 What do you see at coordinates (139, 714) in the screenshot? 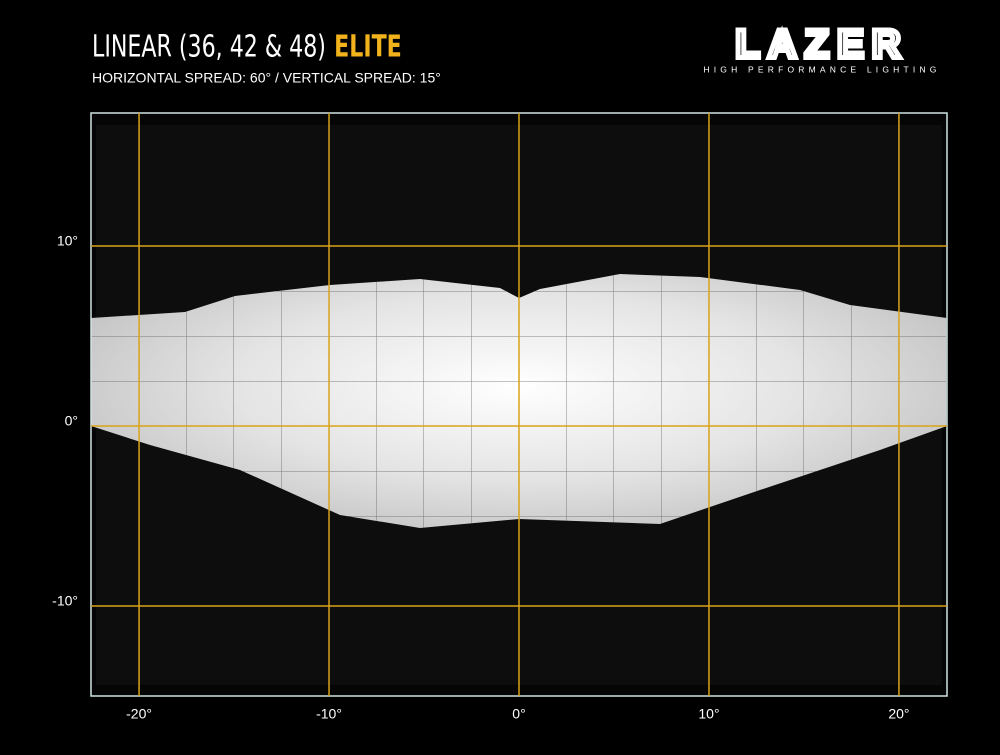
I see `x-tick-label: -20°` at bounding box center [139, 714].